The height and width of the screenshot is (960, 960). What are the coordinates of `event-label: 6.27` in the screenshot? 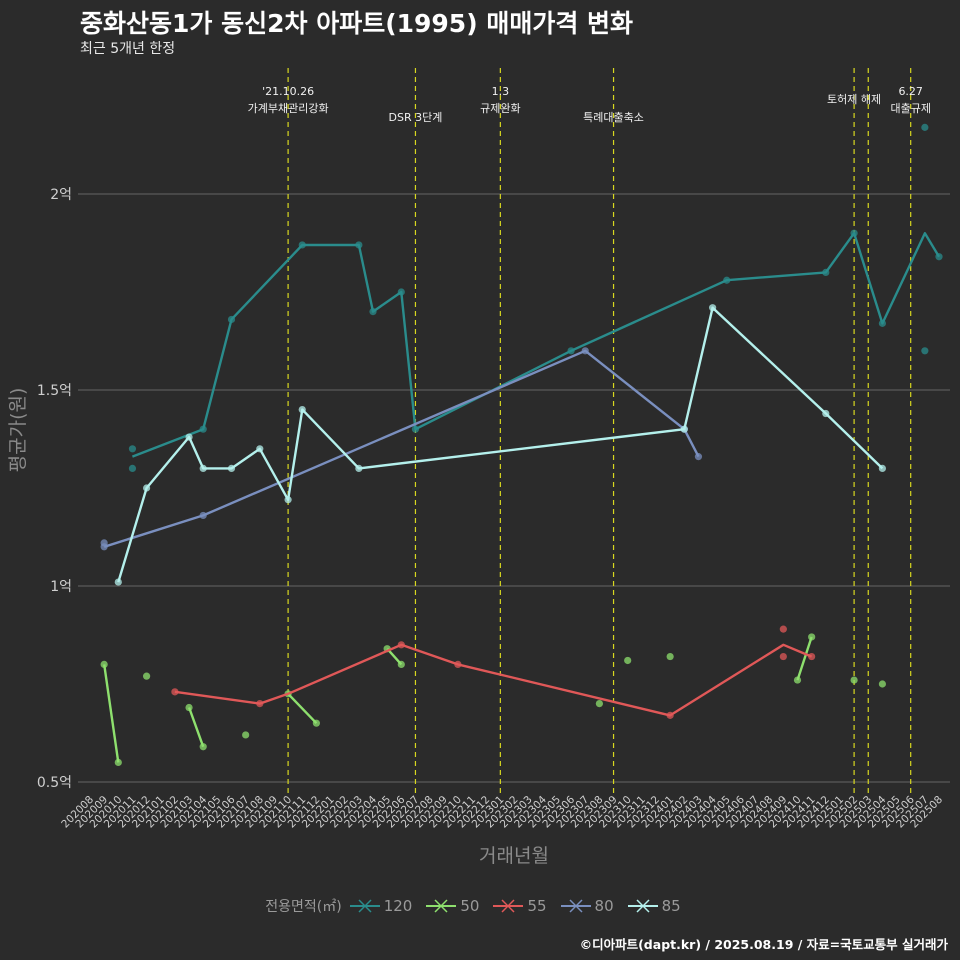 It's located at (910, 91).